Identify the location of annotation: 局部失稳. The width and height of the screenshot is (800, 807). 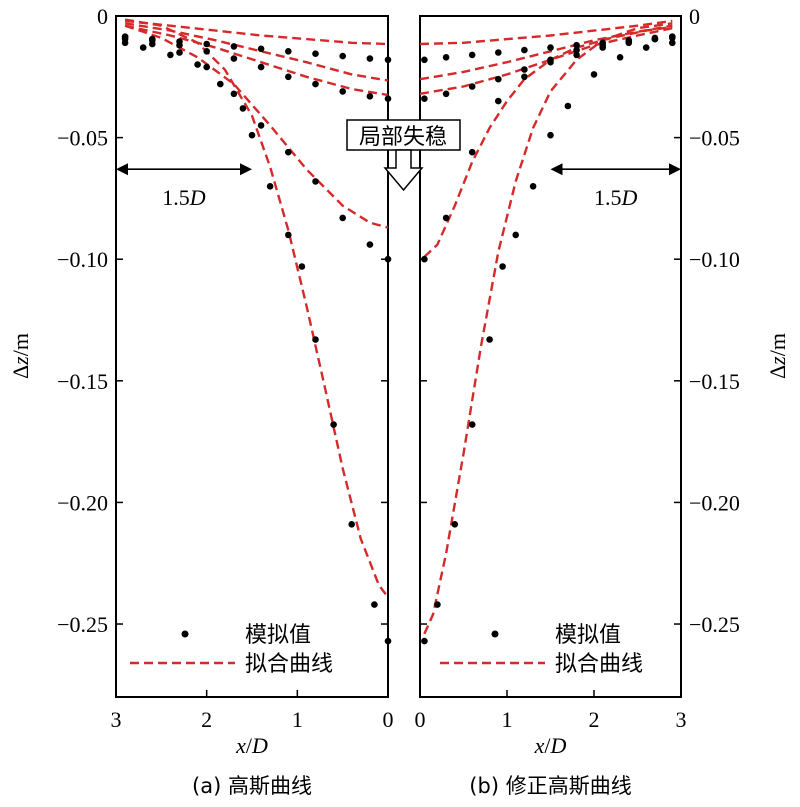
(403, 155).